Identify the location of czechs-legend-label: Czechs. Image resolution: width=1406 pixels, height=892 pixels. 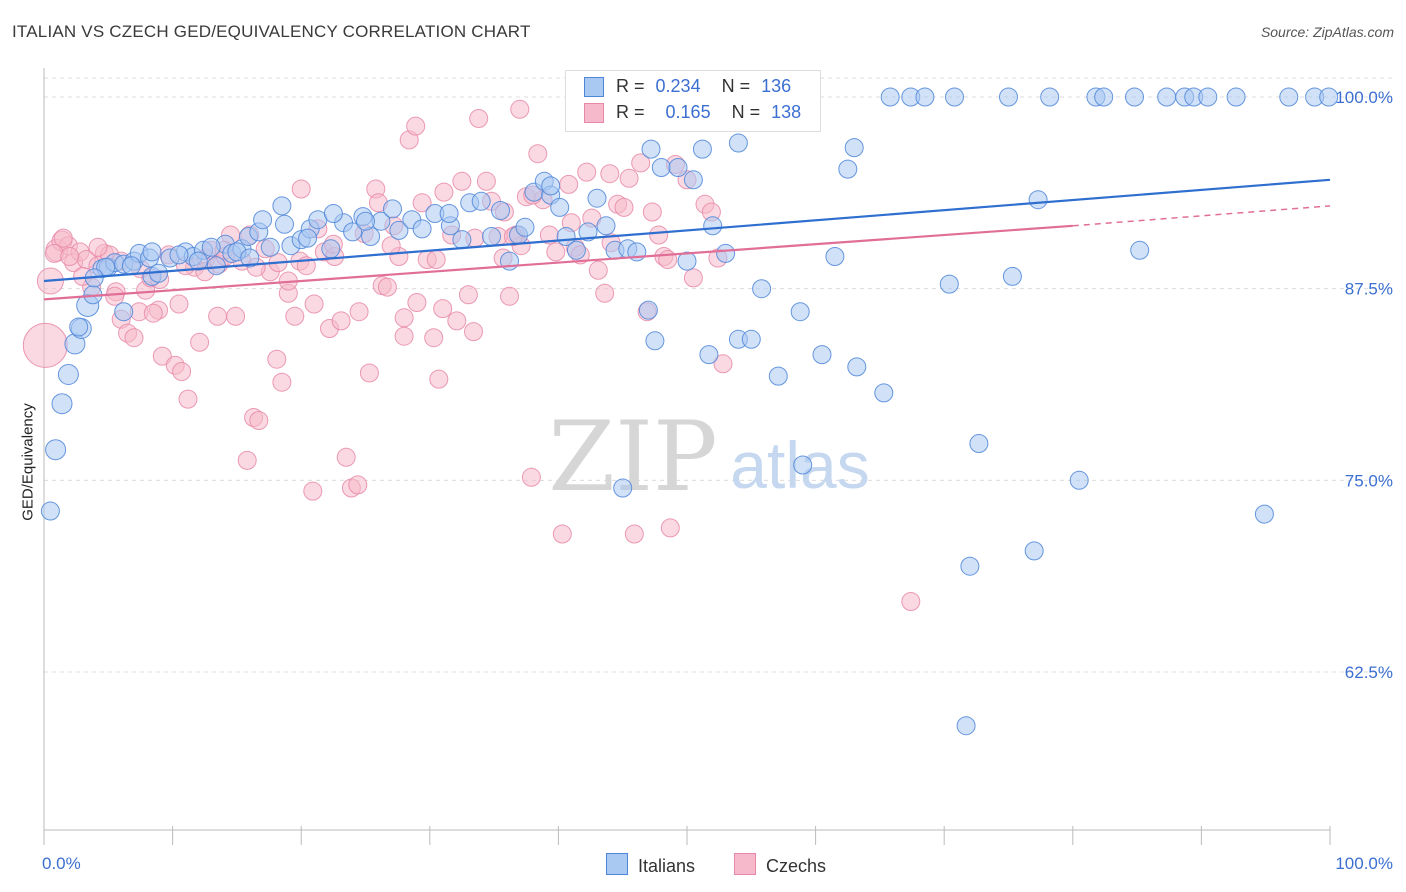
(796, 866).